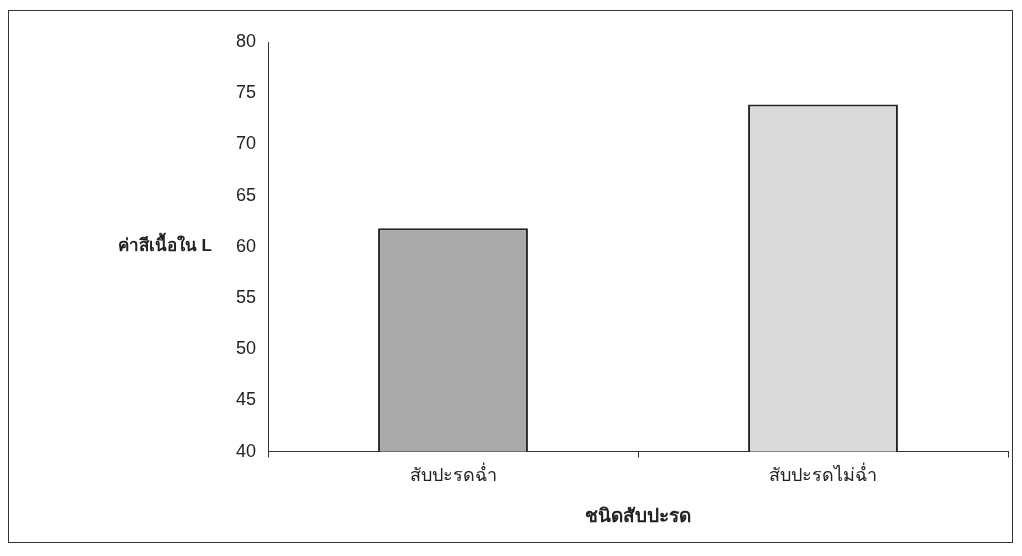  I want to click on y-tick-label: 45, so click(245, 399).